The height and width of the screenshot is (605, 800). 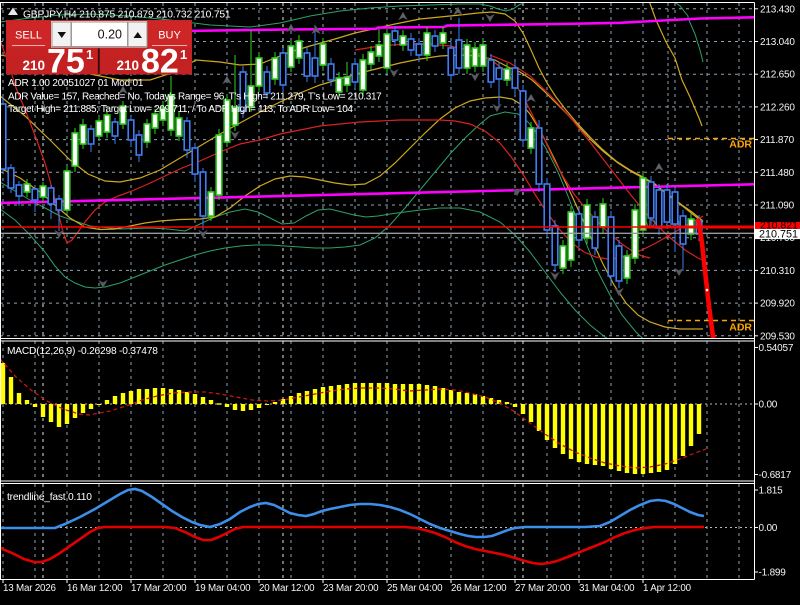 What do you see at coordinates (169, 36) in the screenshot?
I see `svg-text: BUY` at bounding box center [169, 36].